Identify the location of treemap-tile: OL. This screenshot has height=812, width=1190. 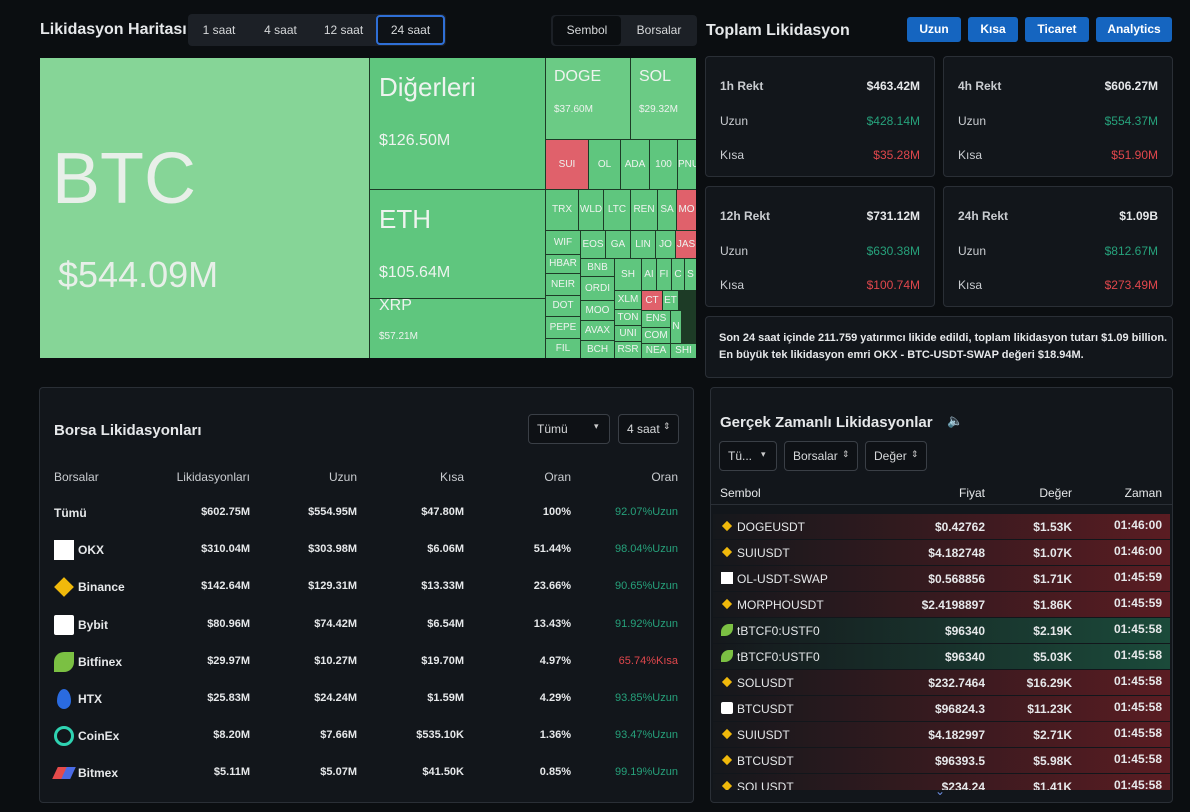
(604, 164).